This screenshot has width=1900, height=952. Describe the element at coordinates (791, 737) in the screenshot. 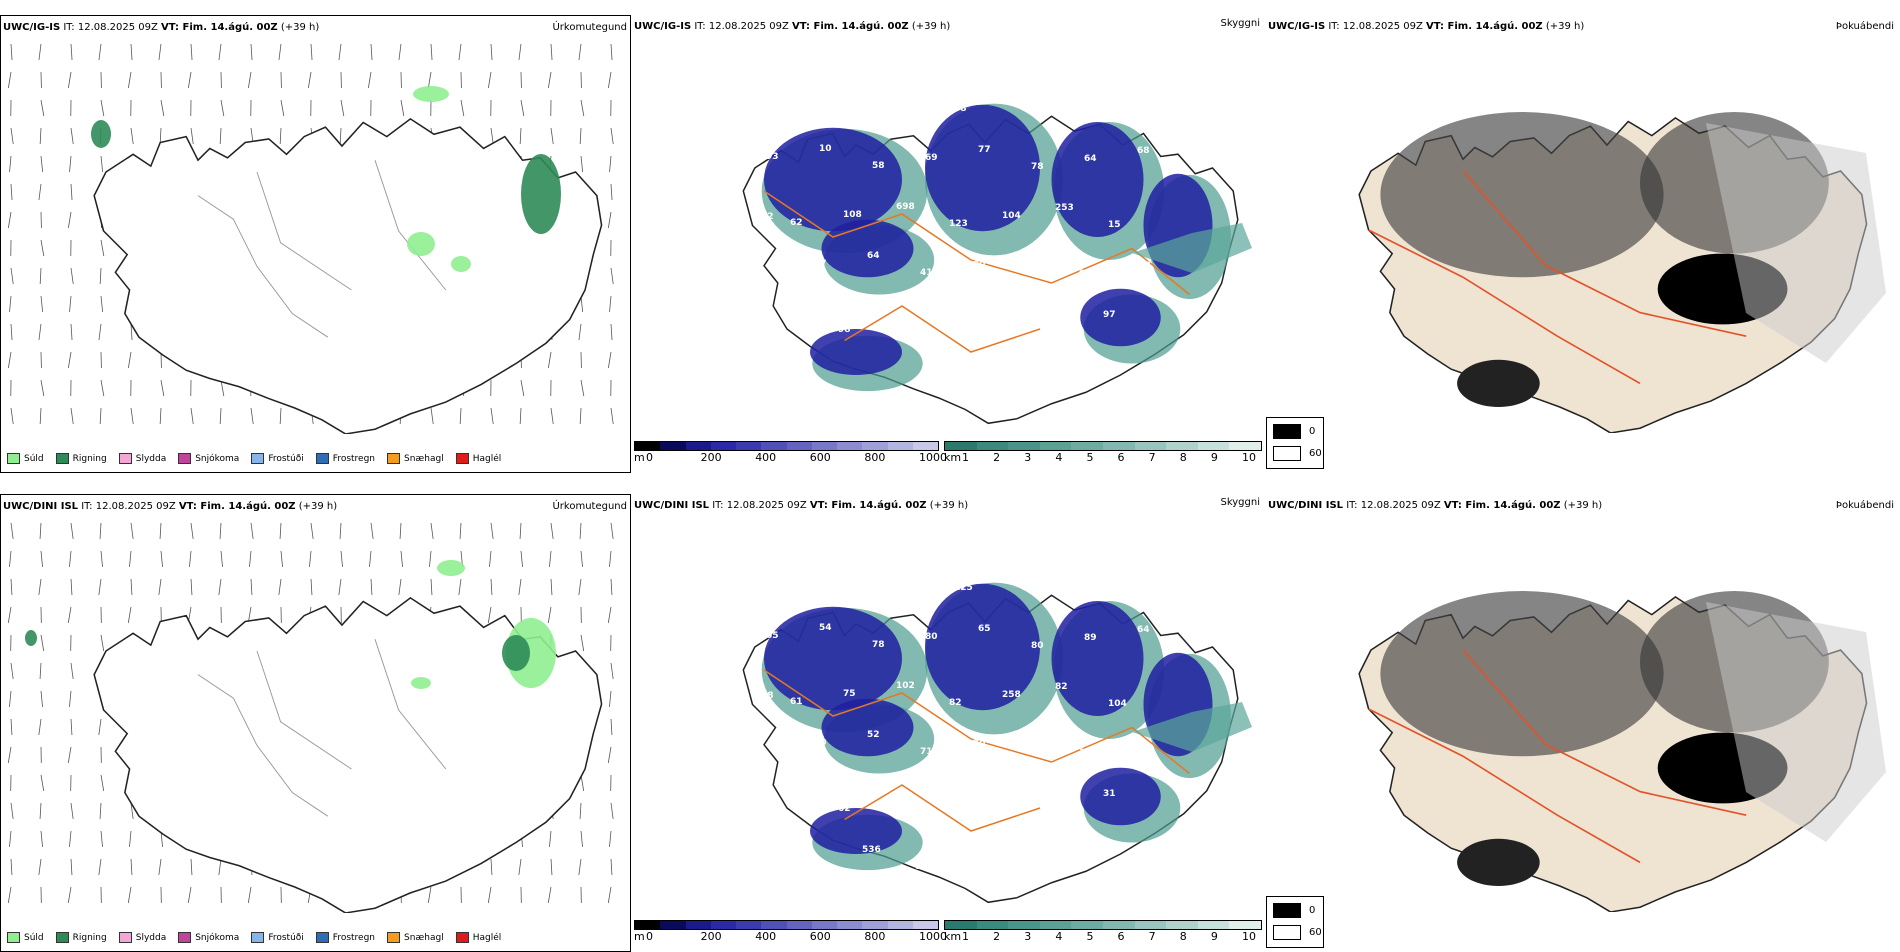

I see `ceiling-label: 55` at that location.